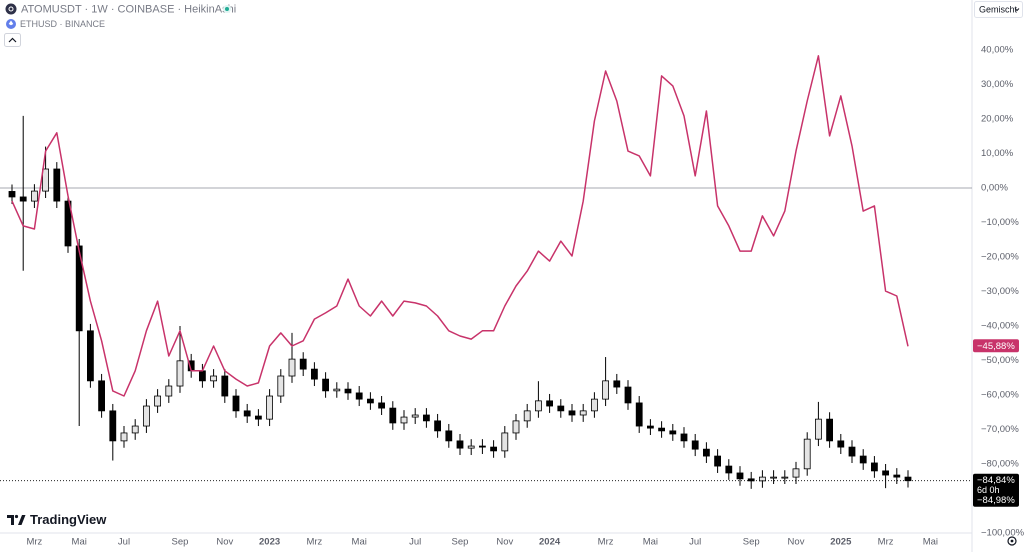  I want to click on y-tick-label: −100,00%, so click(1002, 533).